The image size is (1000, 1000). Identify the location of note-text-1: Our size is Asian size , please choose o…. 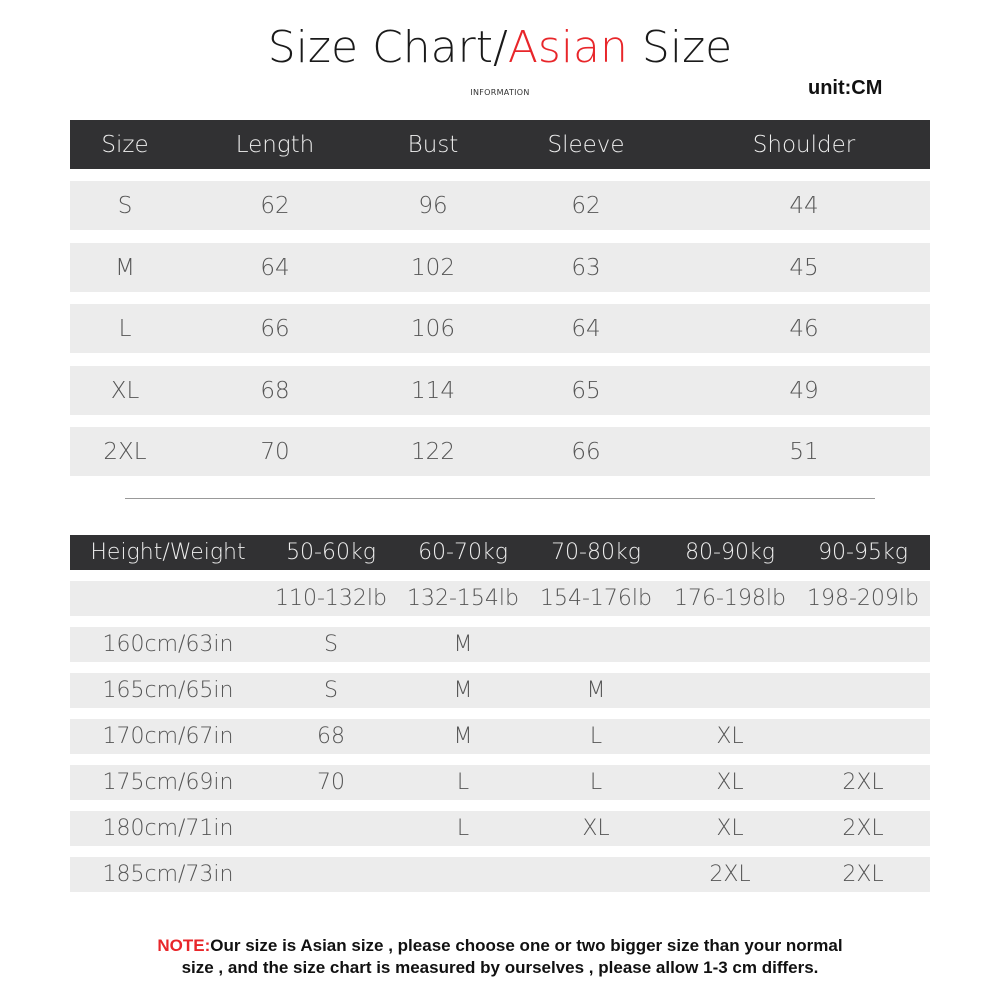
(526, 945).